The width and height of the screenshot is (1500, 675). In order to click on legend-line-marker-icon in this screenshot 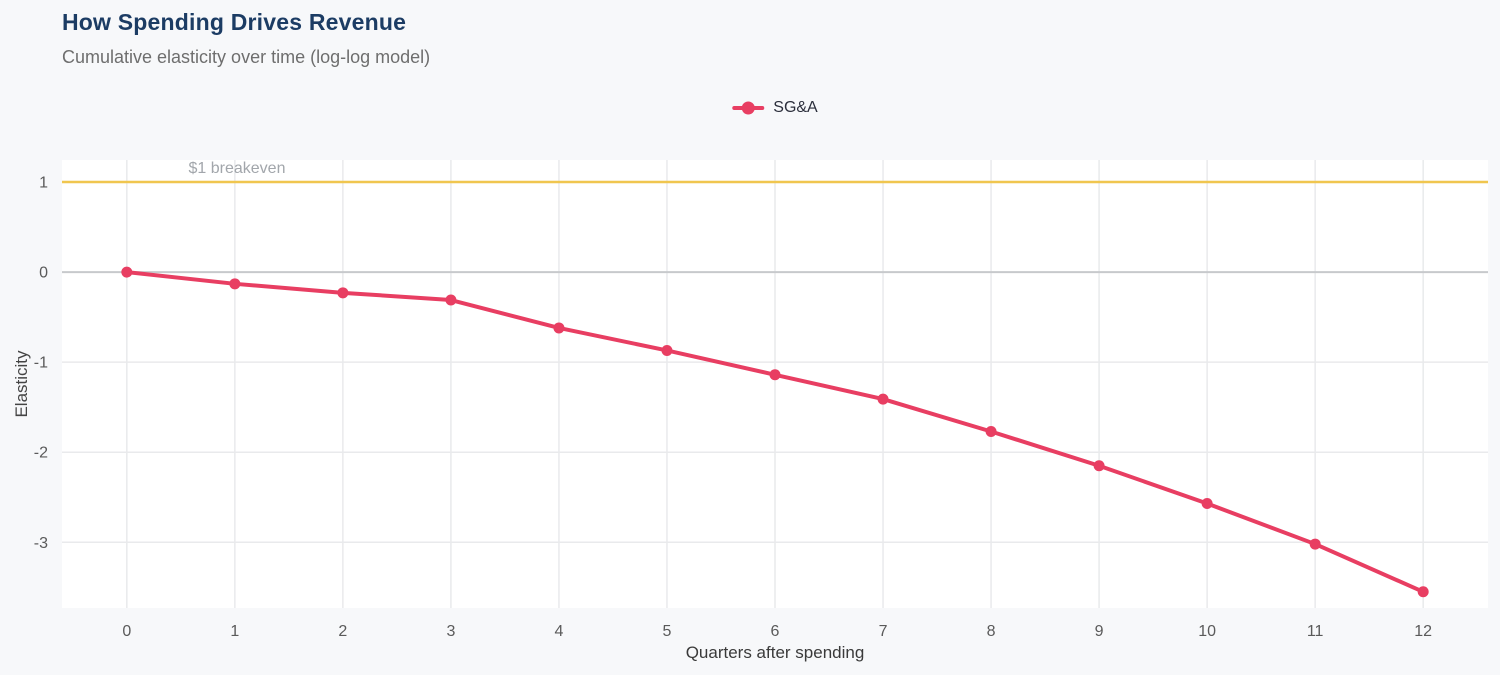, I will do `click(748, 108)`.